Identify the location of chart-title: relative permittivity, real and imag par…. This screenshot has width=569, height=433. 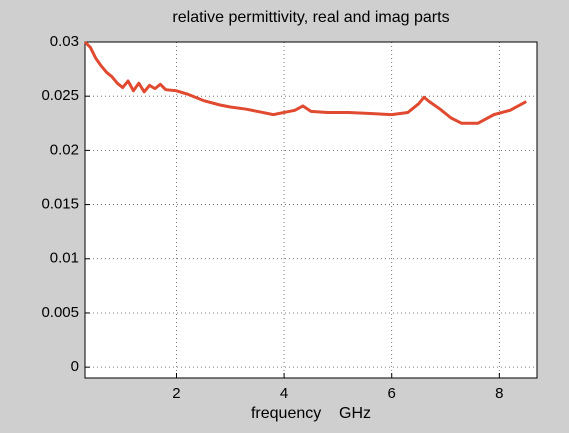
(310, 17).